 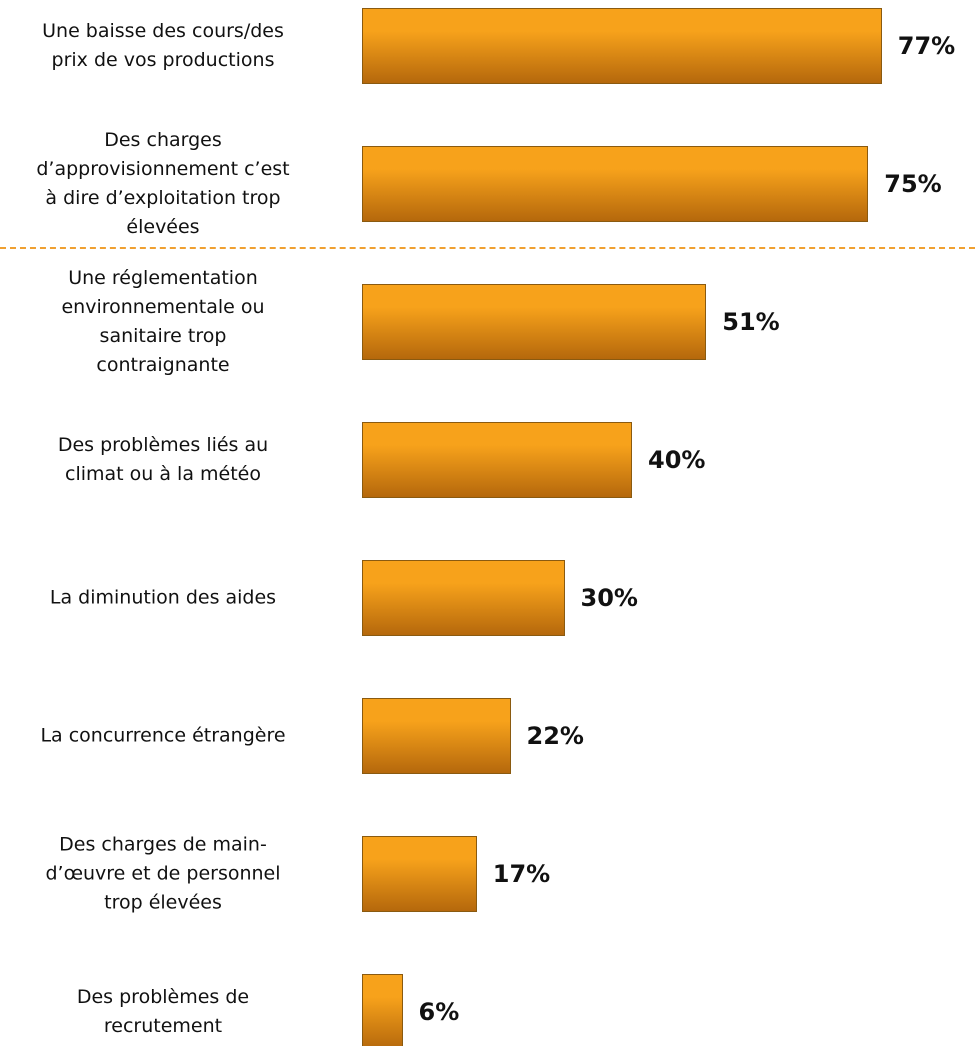 I want to click on value-label: 77%, so click(x=926, y=46).